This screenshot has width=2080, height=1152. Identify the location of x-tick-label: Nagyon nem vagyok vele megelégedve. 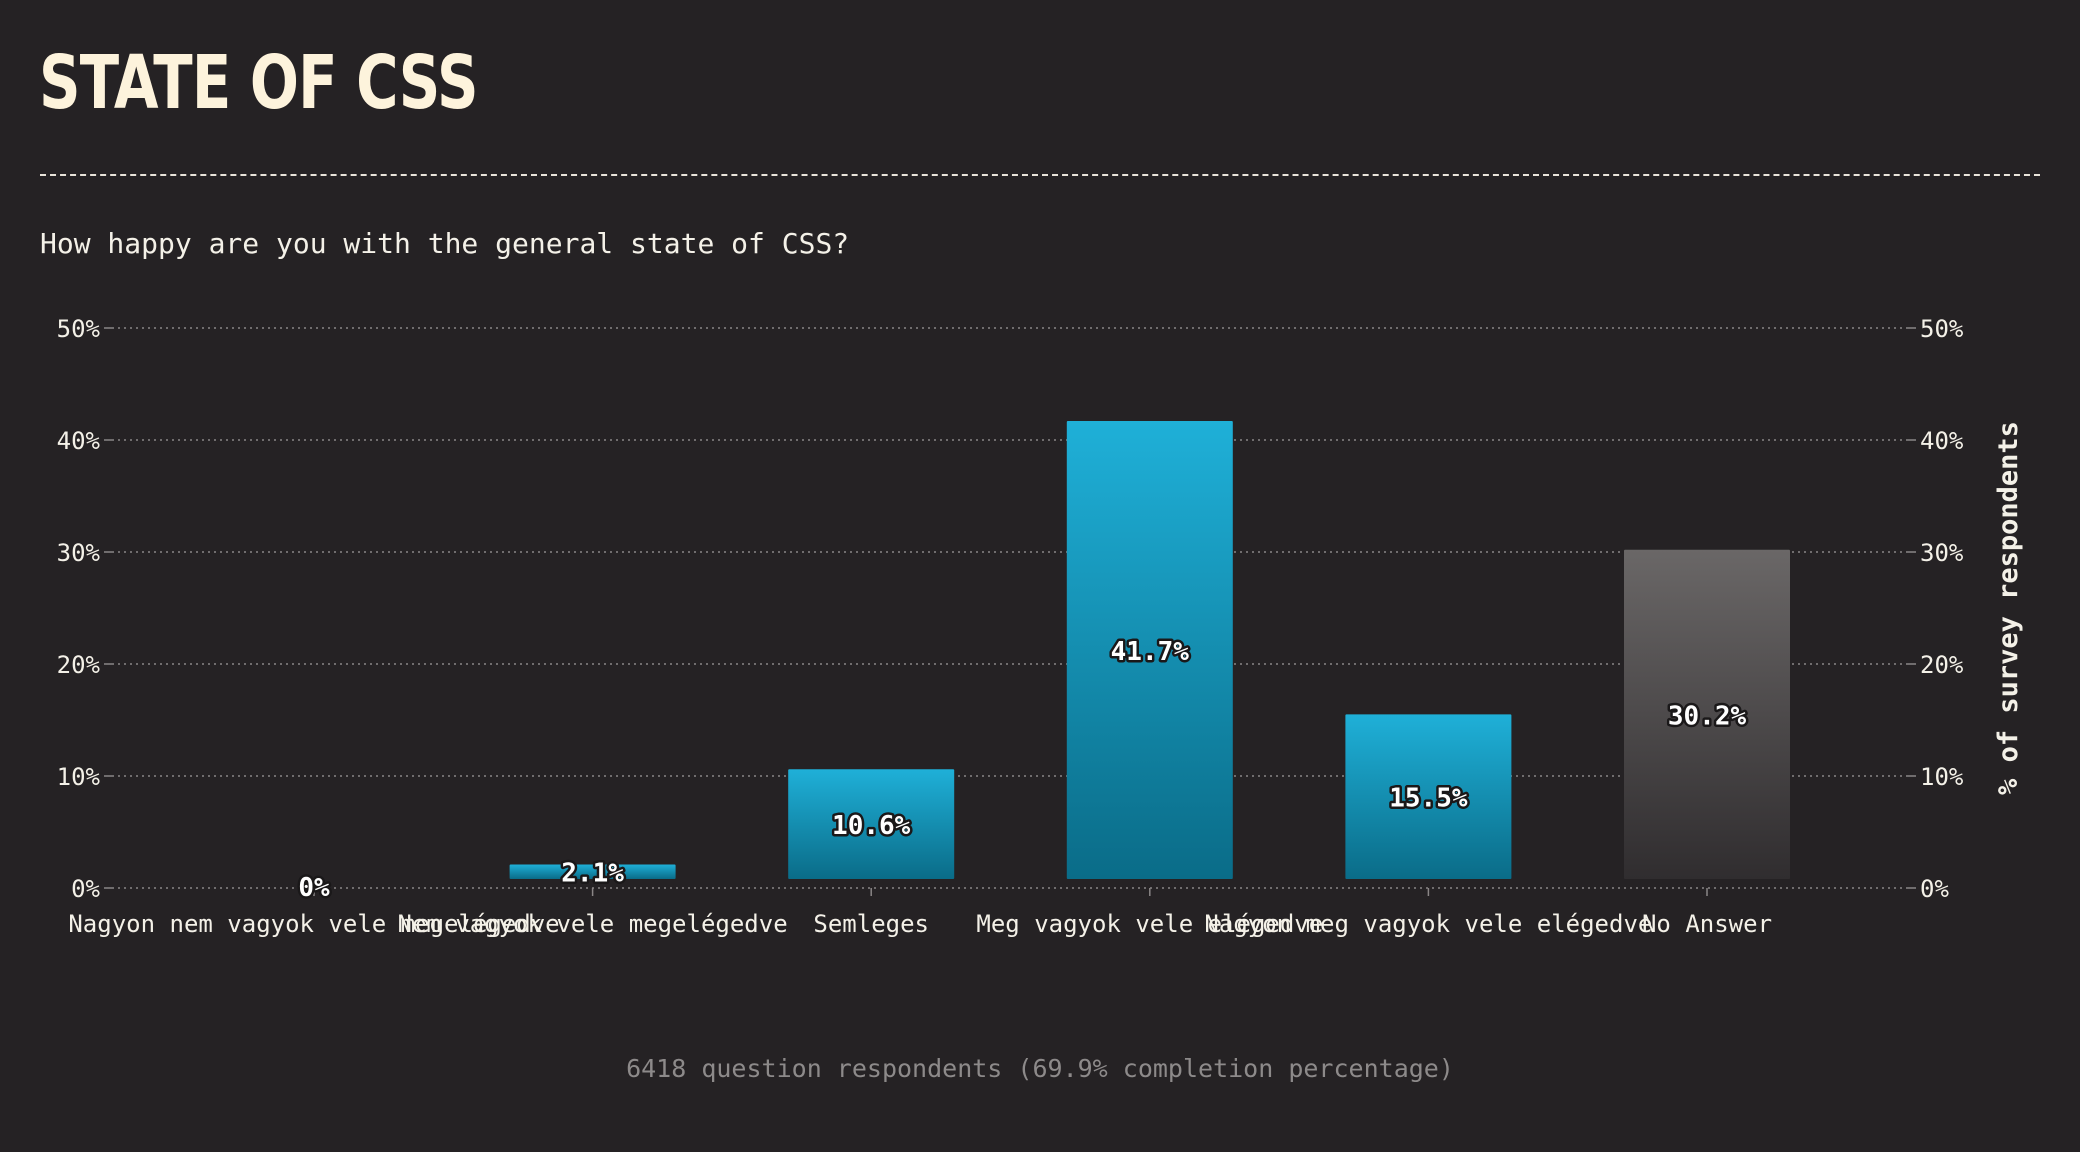
(313, 924).